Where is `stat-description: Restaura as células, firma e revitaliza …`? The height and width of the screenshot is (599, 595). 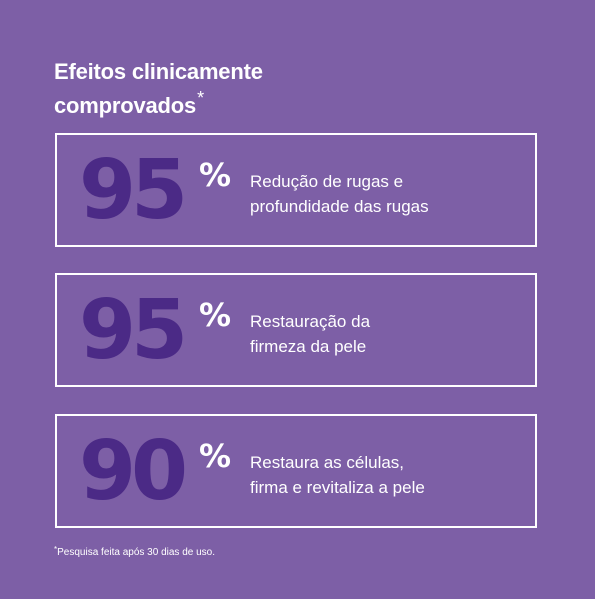
stat-description: Restaura as células, firma e revitaliza … is located at coordinates (390, 475).